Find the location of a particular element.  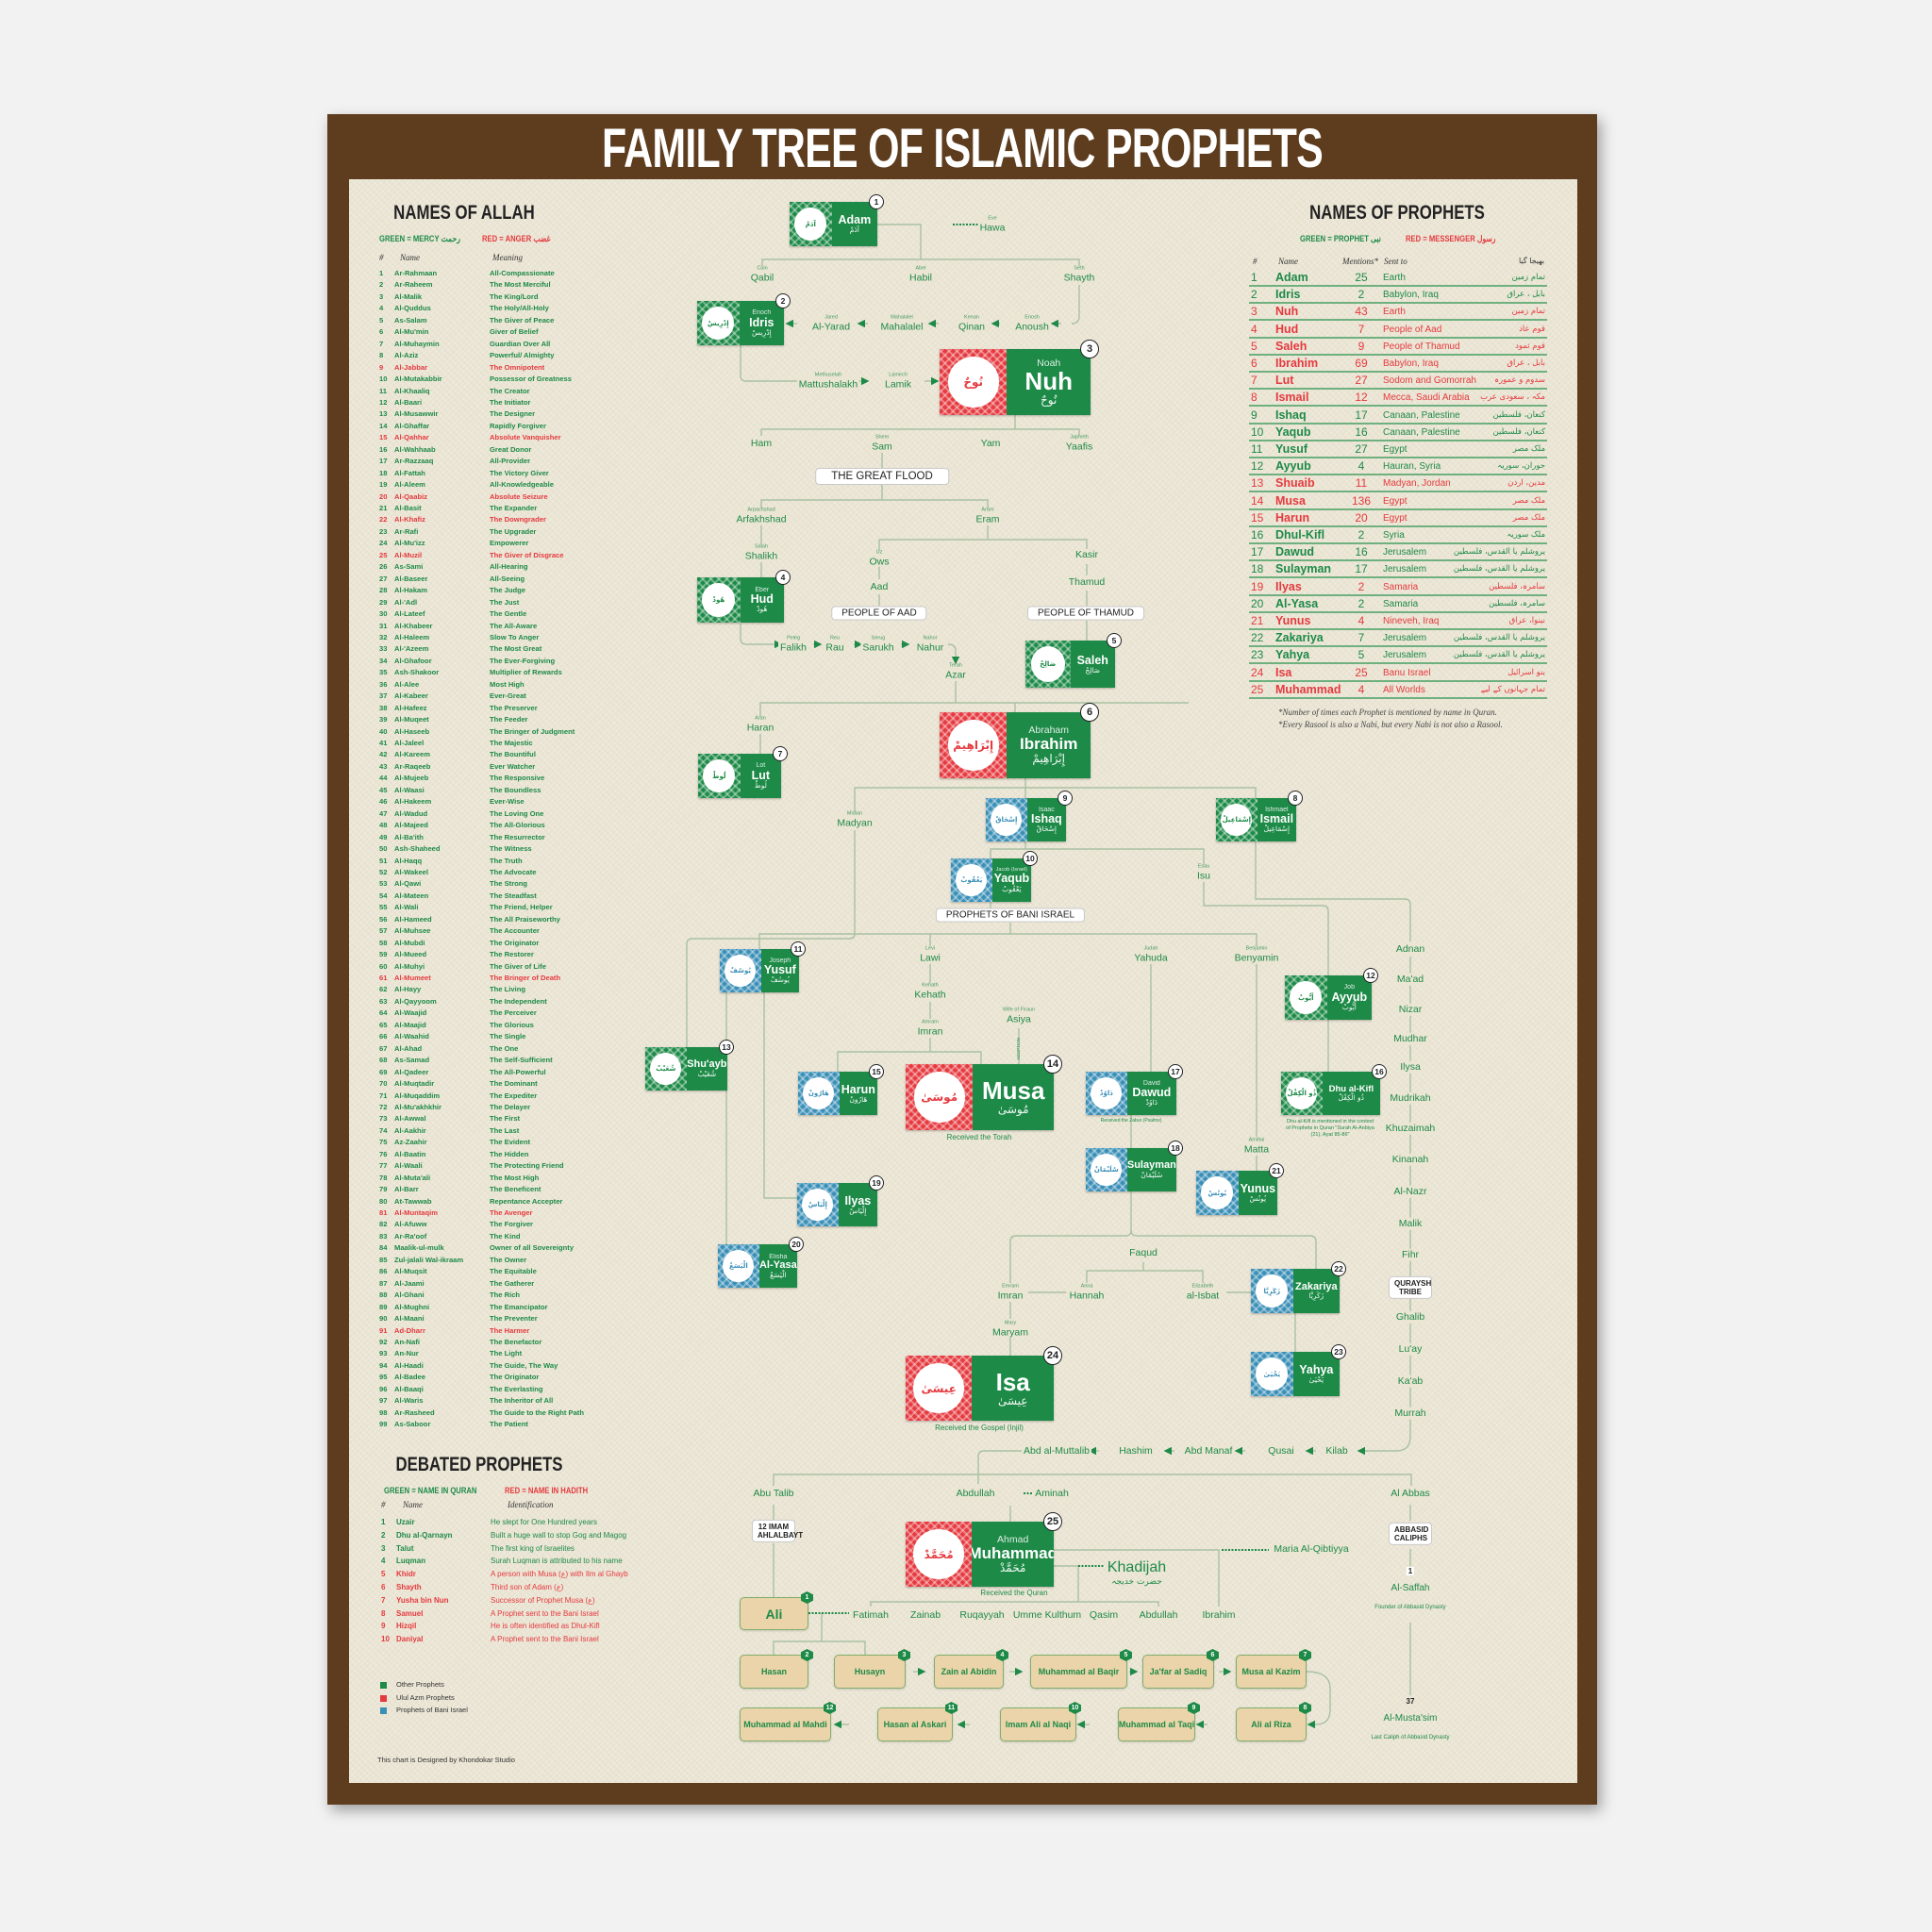

prophet-box-yahya: يَحْيَىٰ Yahya يَحْيَىٰ 23 is located at coordinates (1299, 1370).